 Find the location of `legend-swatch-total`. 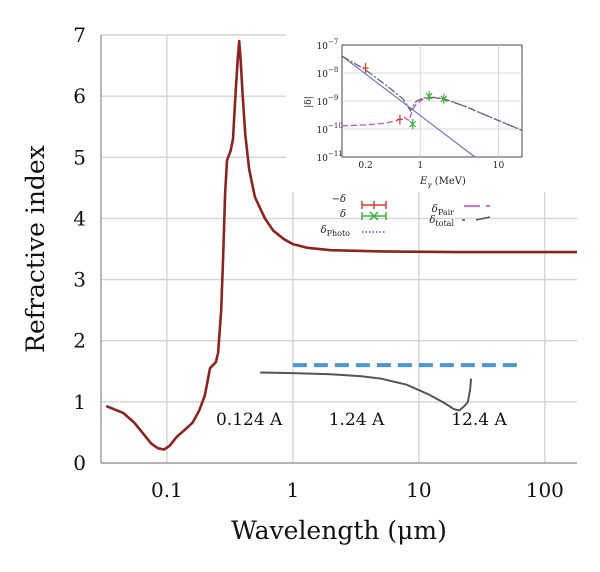

legend-swatch-total is located at coordinates (476, 218).